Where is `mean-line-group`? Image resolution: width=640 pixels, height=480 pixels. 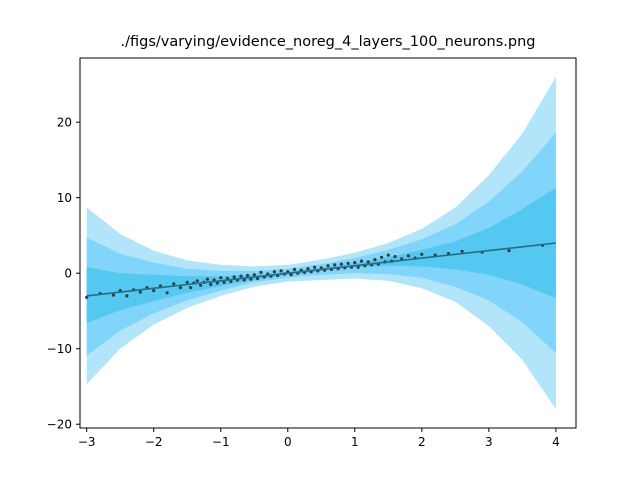
mean-line-group is located at coordinates (321, 269).